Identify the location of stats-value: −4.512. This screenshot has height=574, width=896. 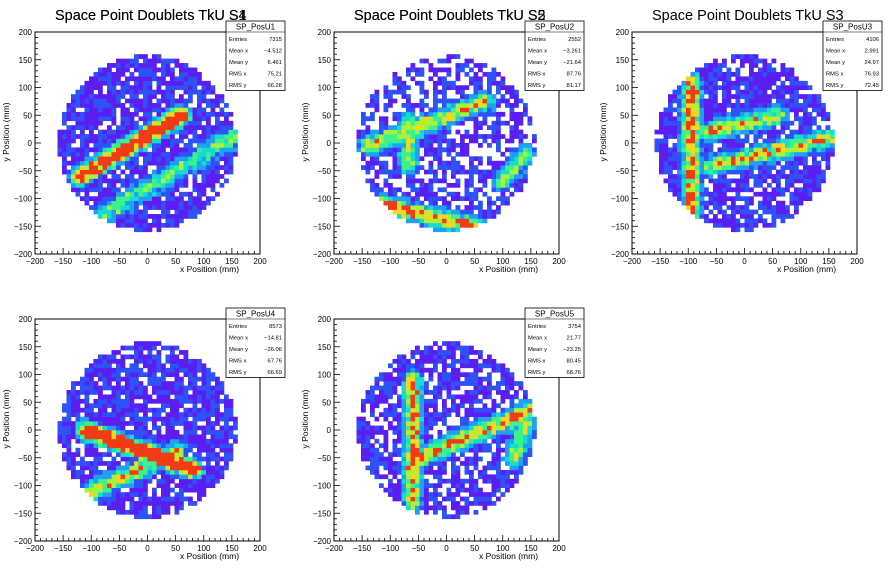
(273, 52).